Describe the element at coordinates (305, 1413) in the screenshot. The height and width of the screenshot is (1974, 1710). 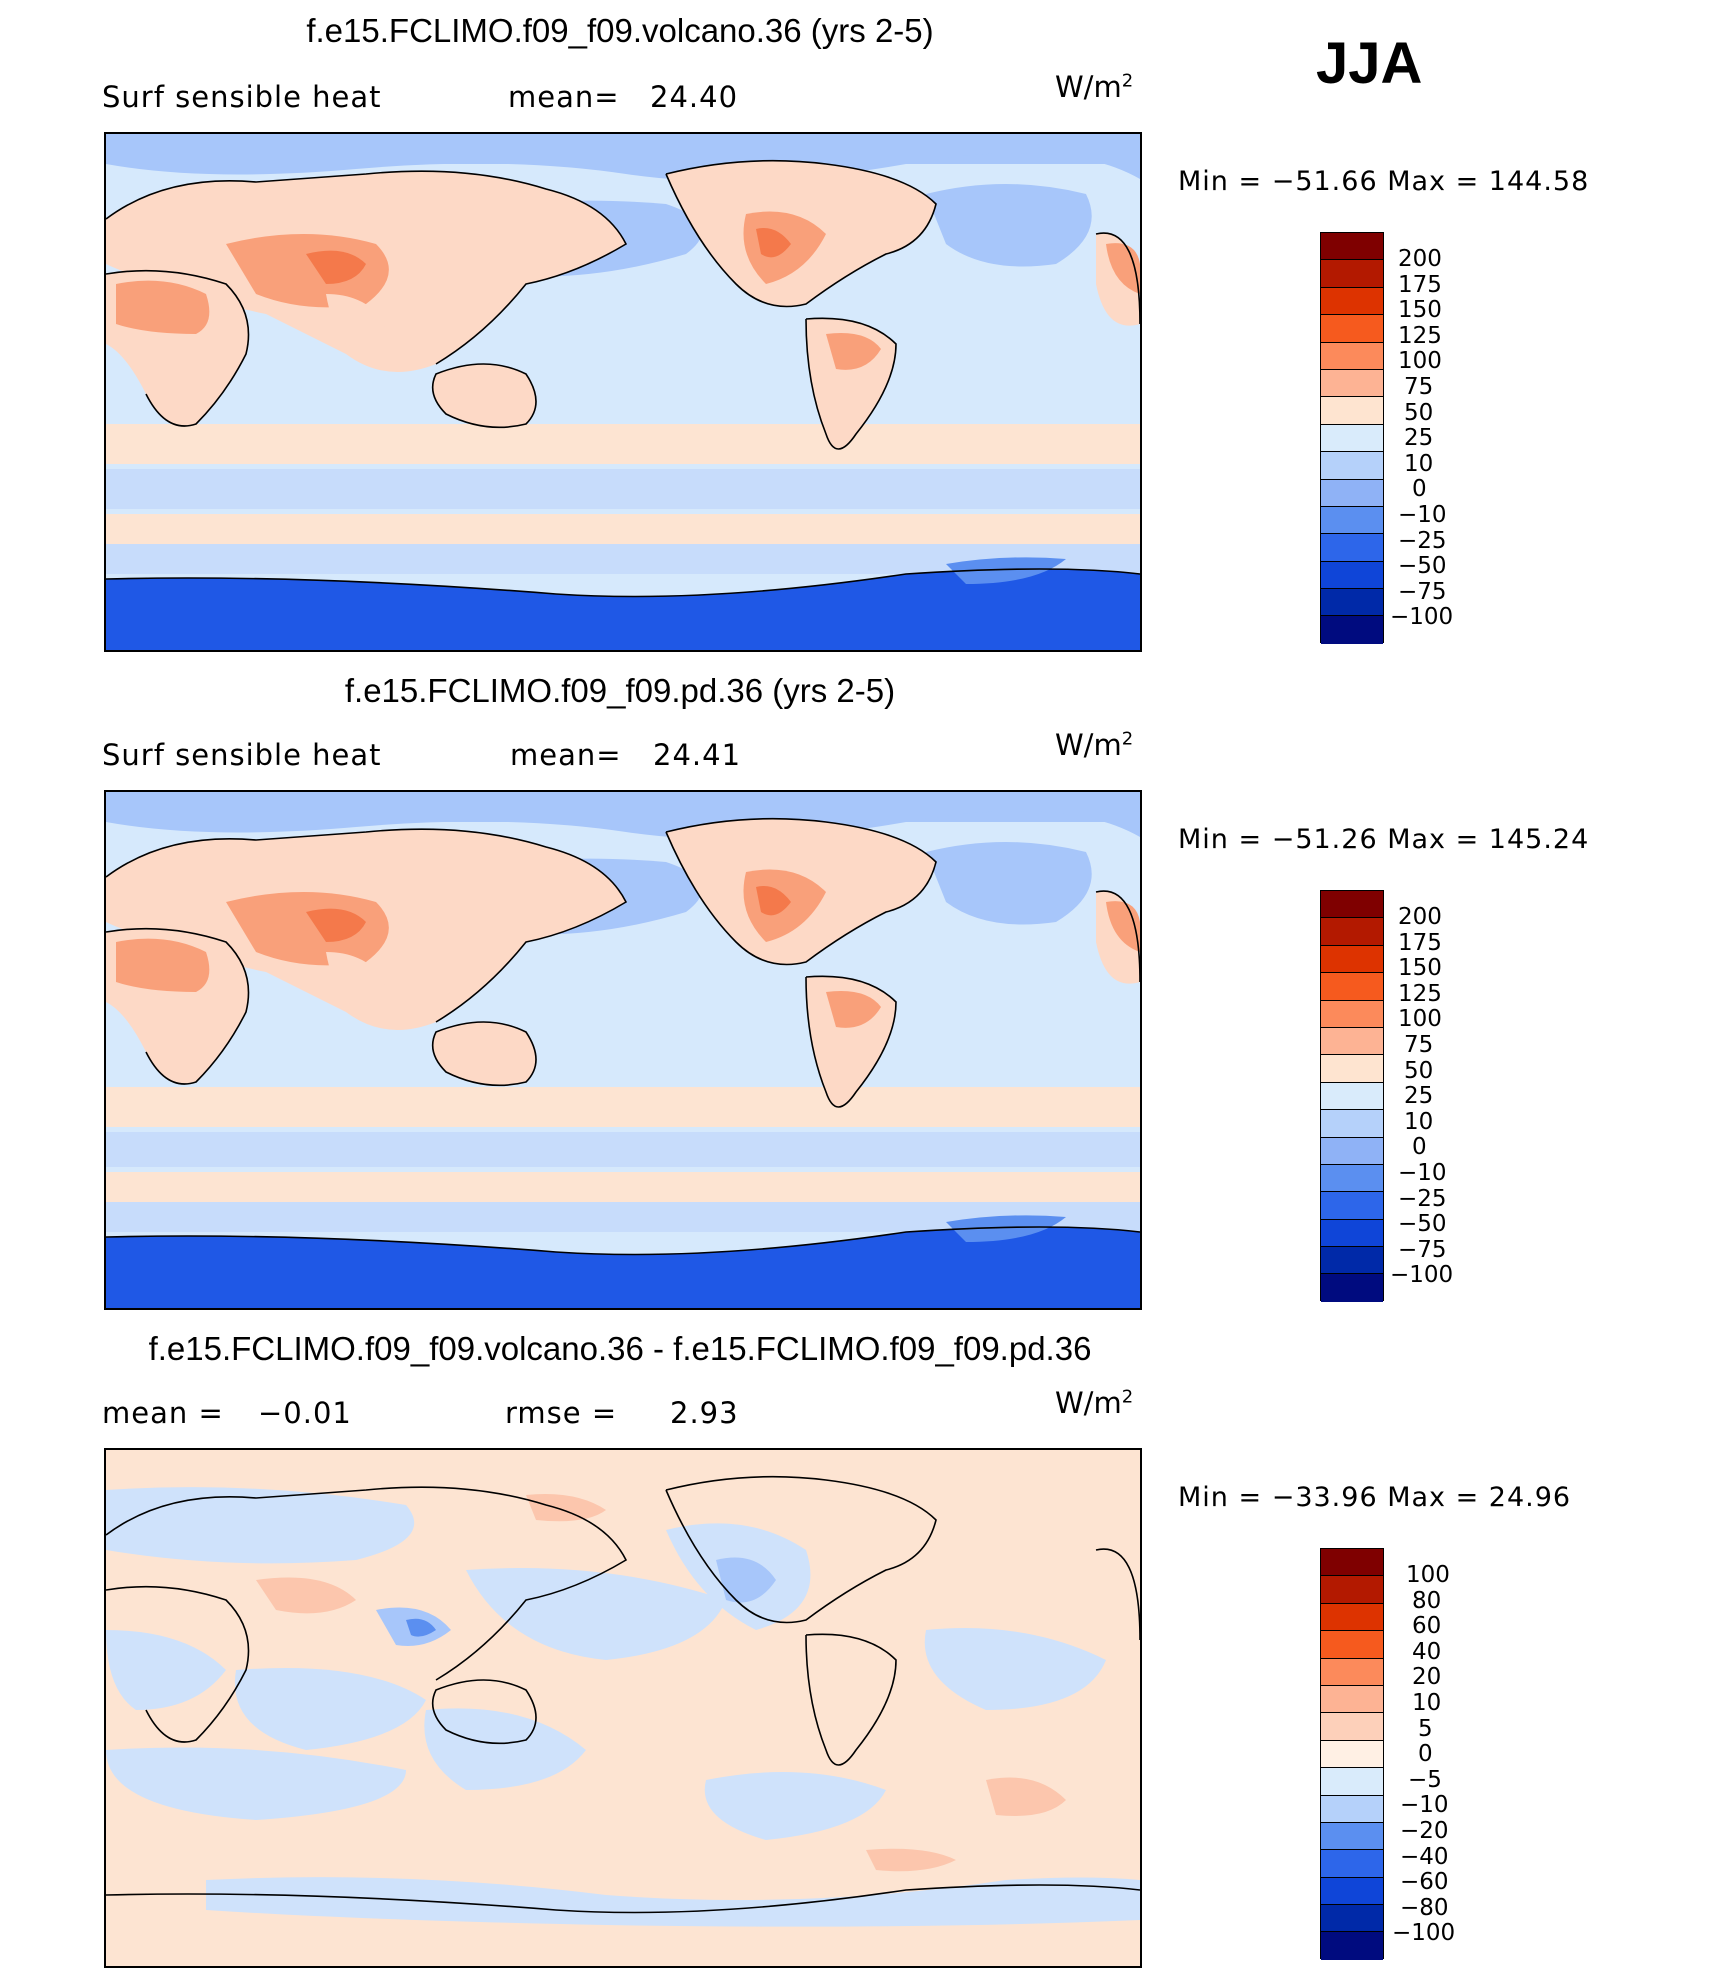
I see `panel-3-mean-value: −0.01` at that location.